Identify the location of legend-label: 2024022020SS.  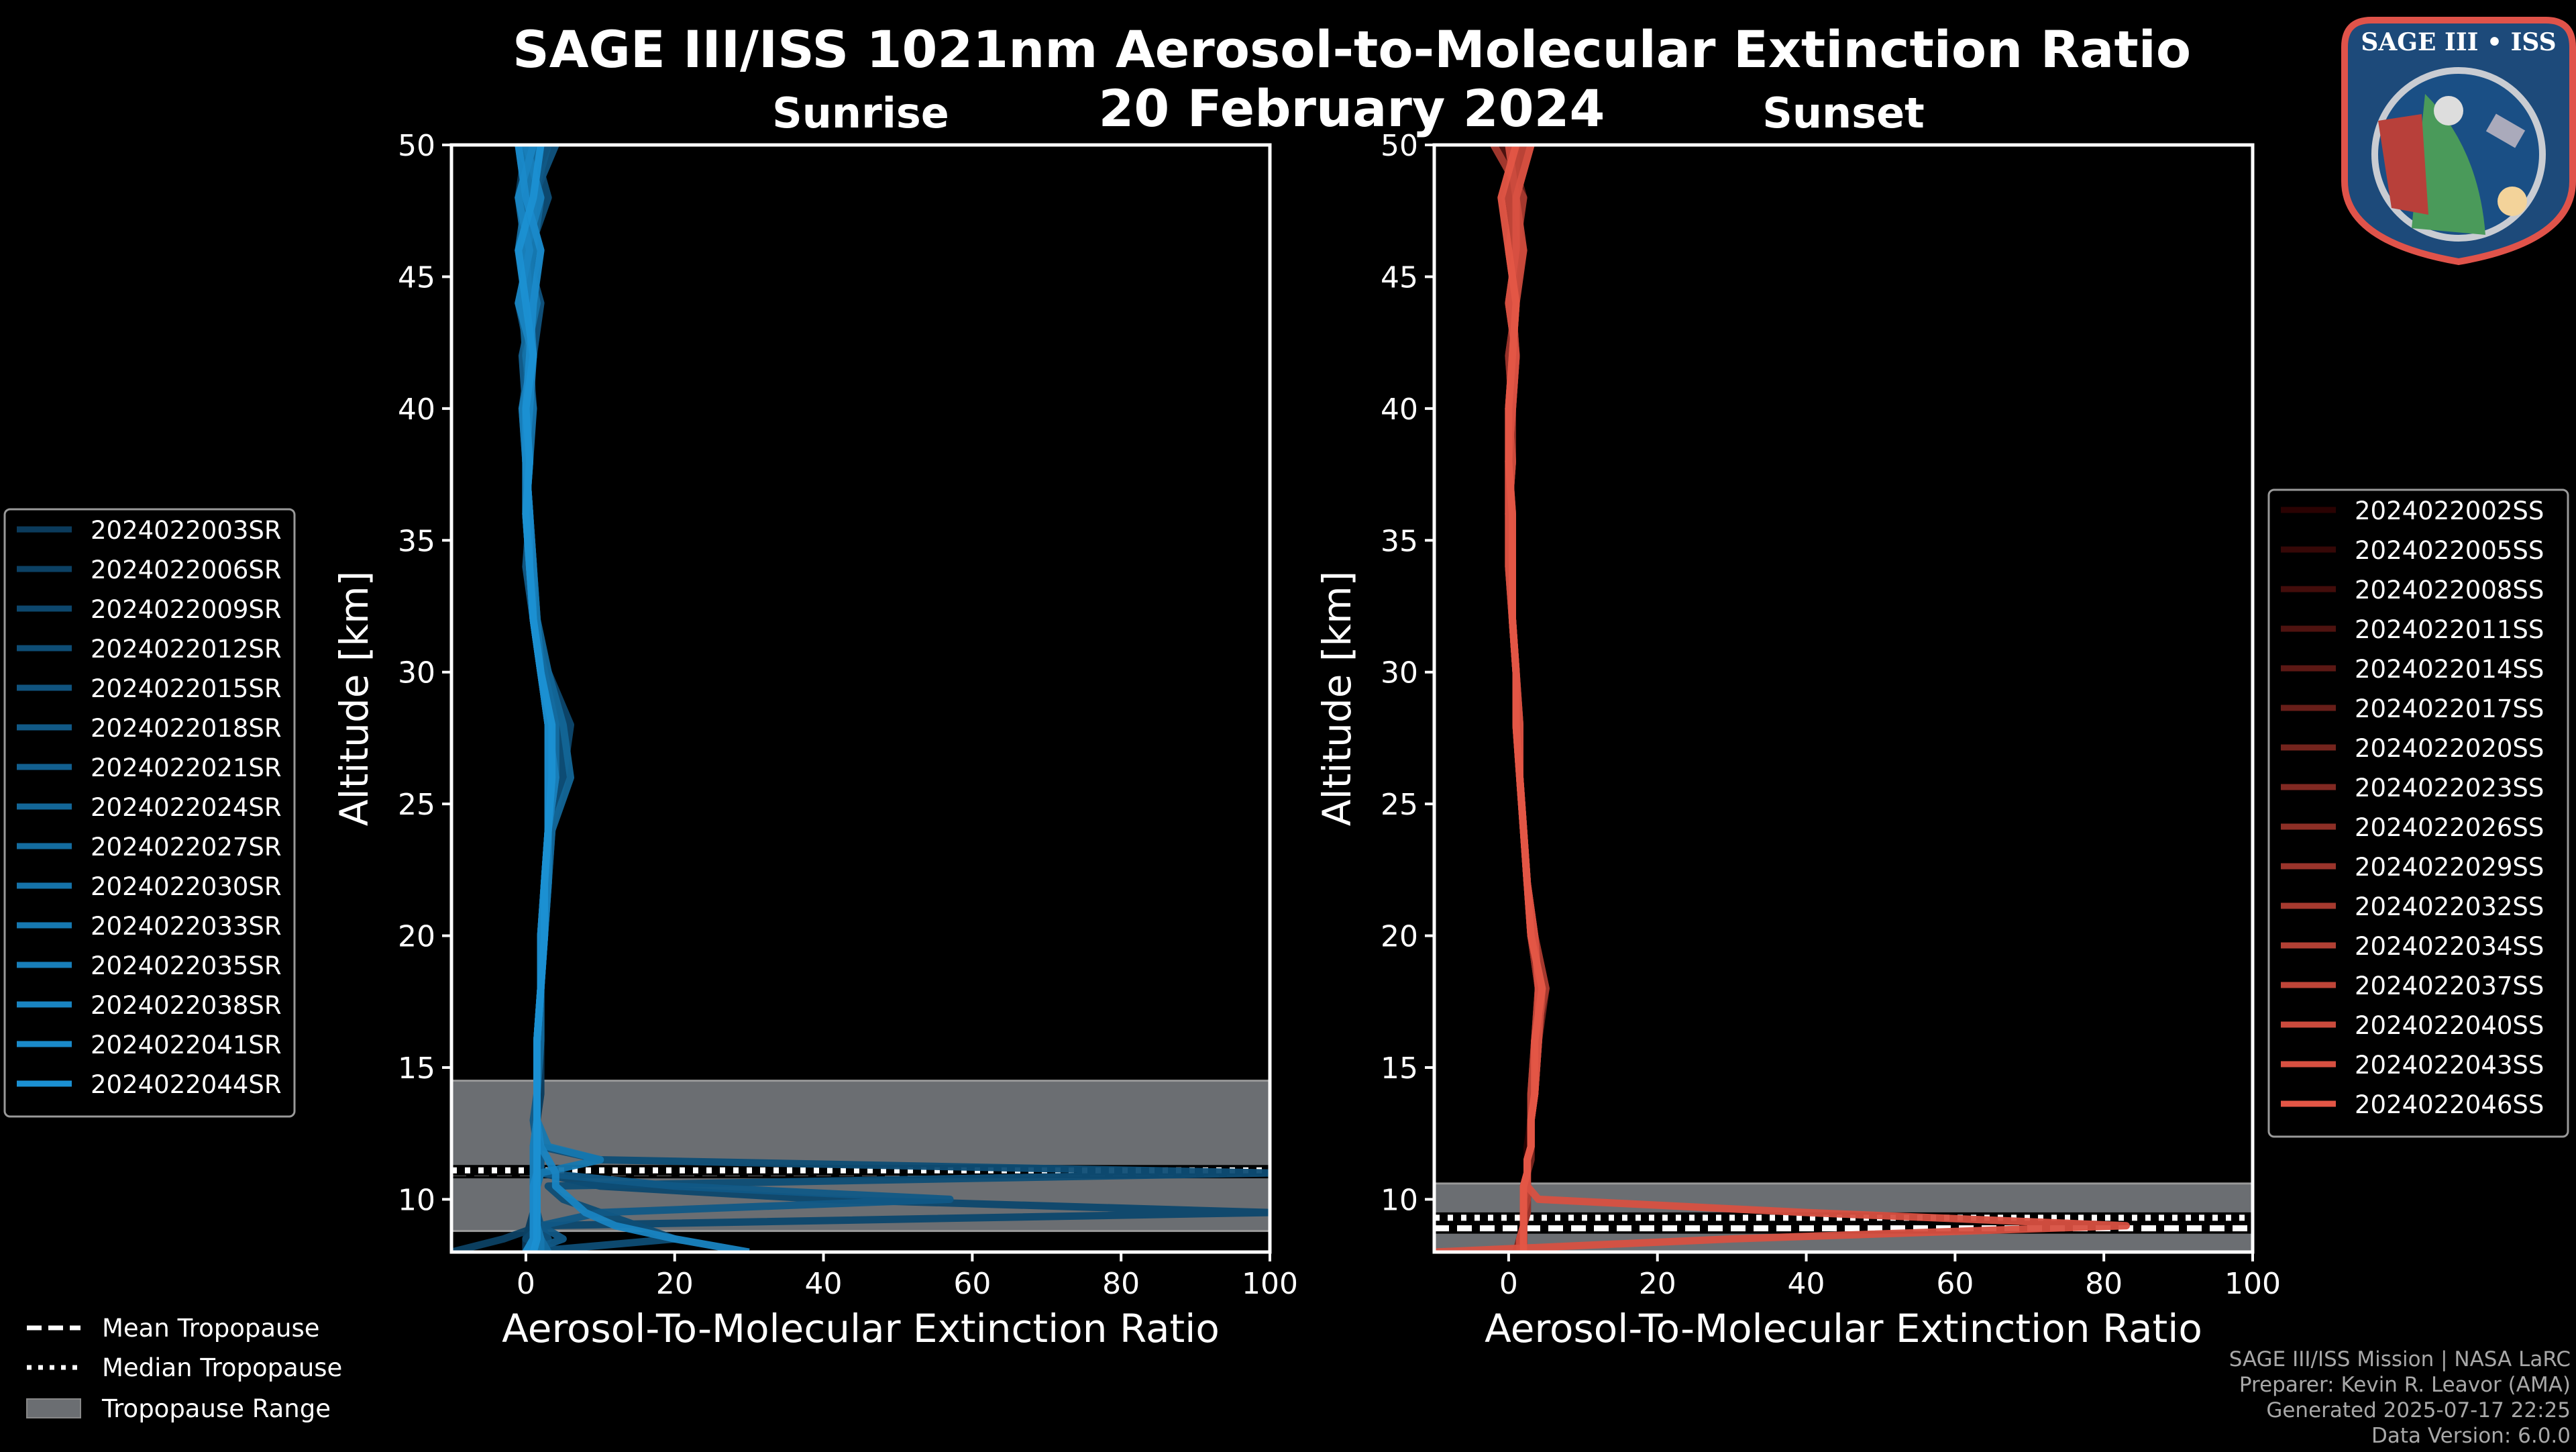
(2449, 748).